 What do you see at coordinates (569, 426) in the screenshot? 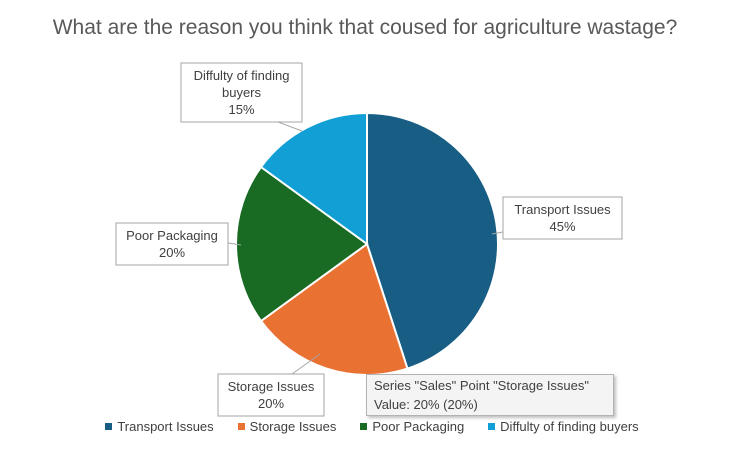
I see `legend-label: Diffulty of finding buyers` at bounding box center [569, 426].